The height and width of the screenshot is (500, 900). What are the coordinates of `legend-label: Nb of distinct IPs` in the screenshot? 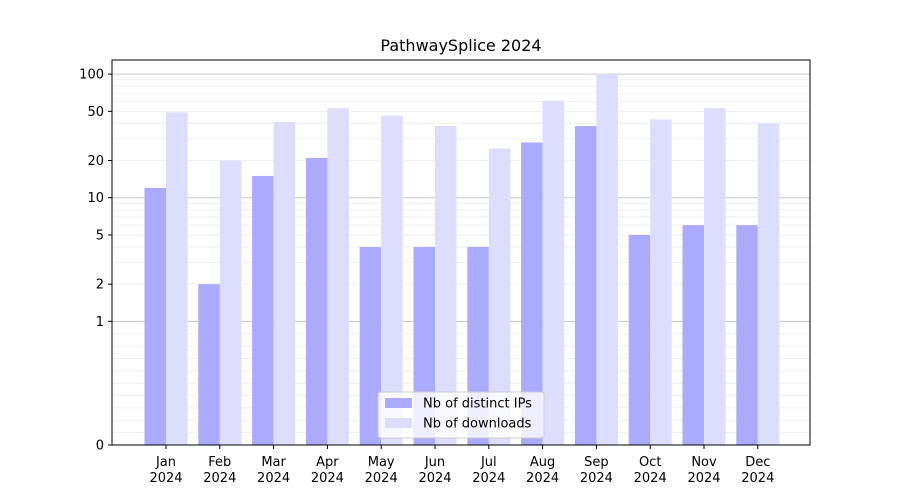 It's located at (477, 404).